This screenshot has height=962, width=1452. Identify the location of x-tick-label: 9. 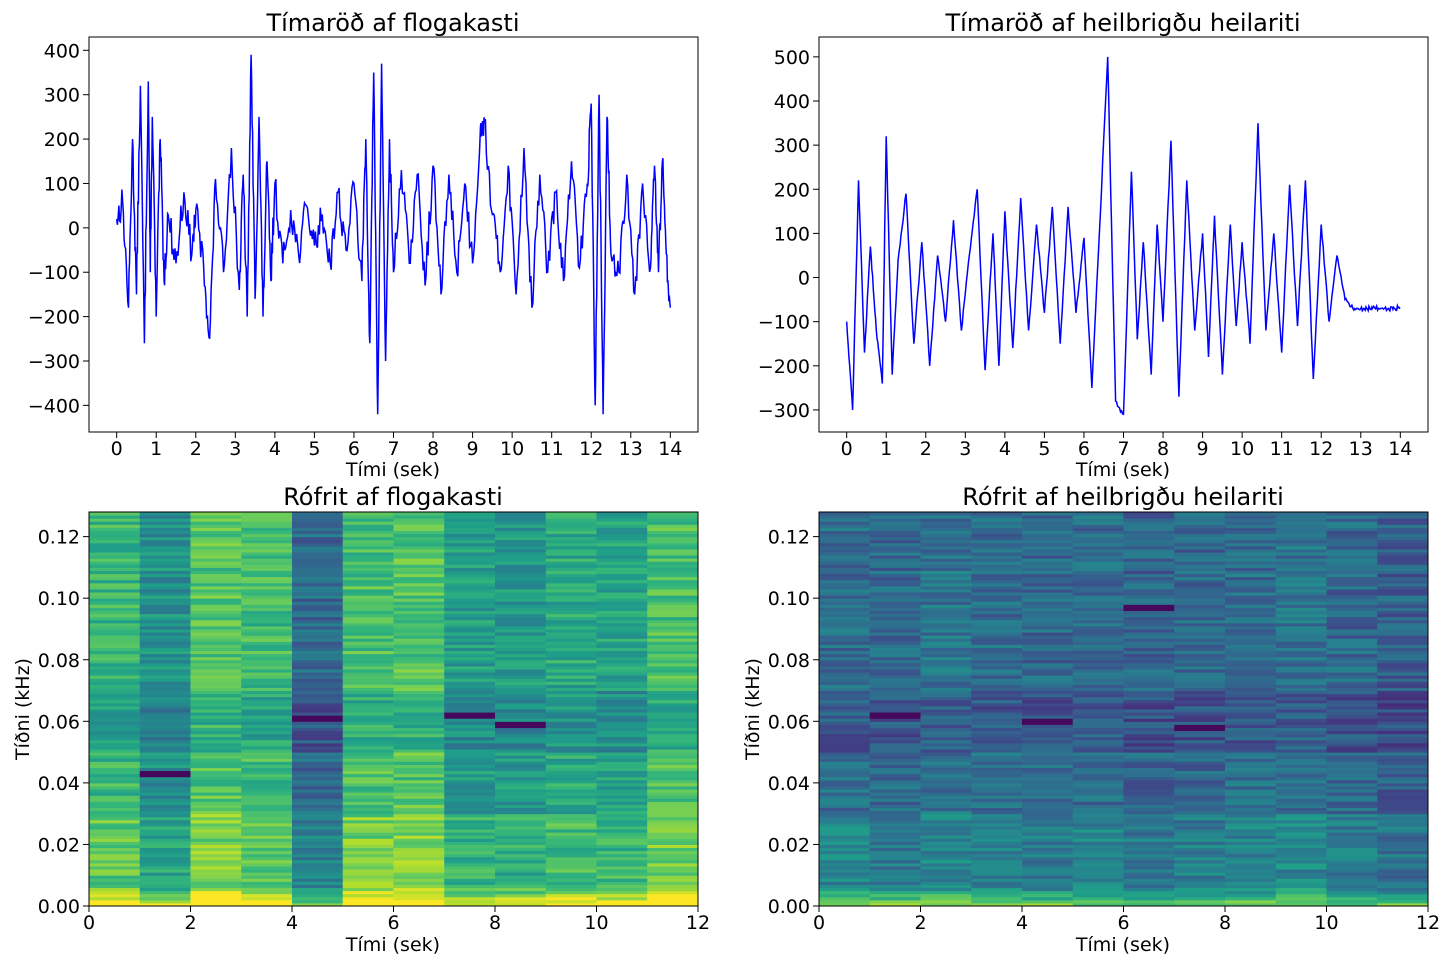
(1203, 449).